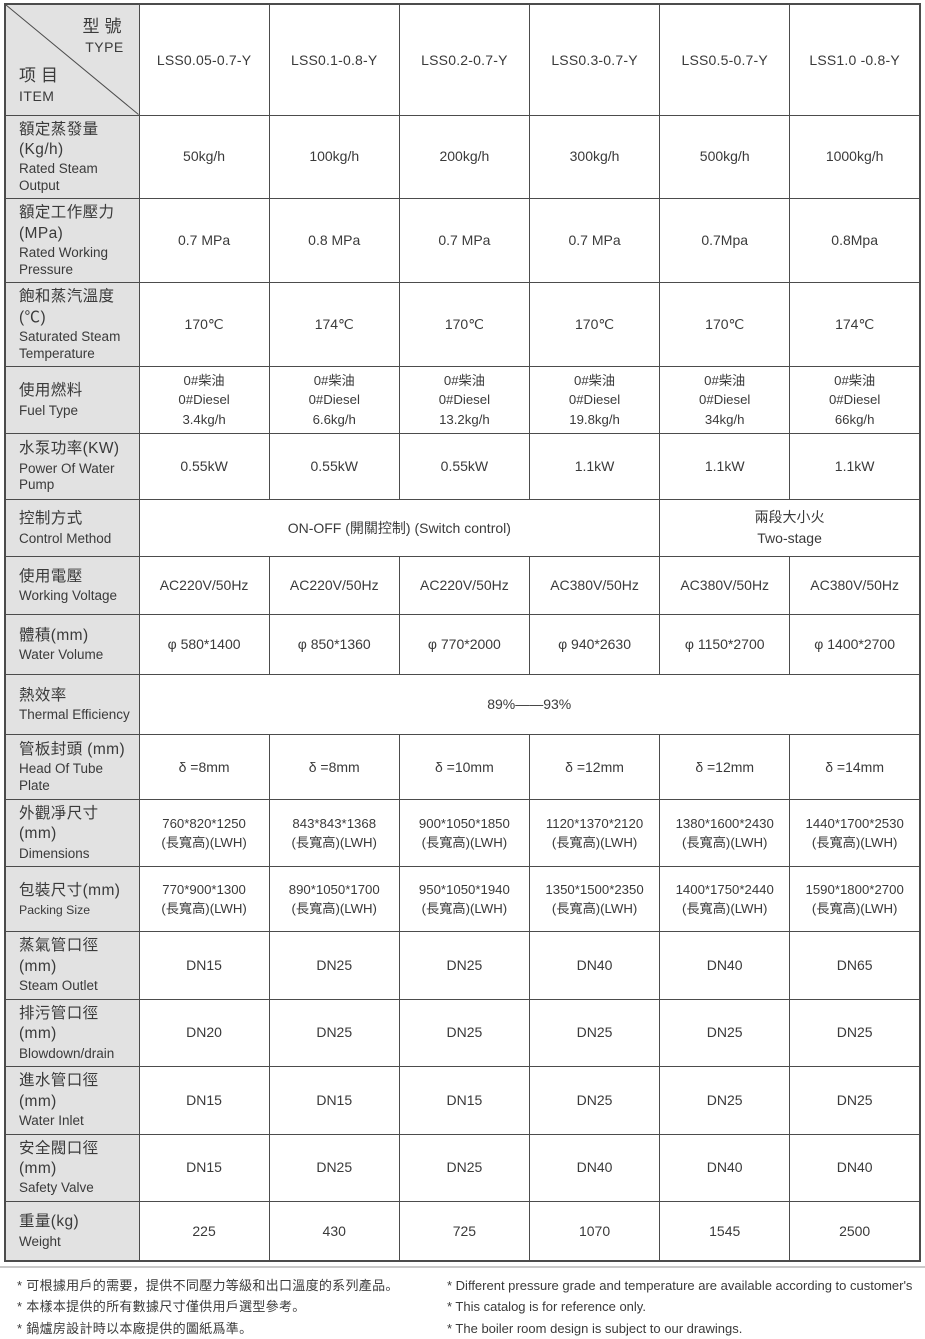 The width and height of the screenshot is (925, 1339). What do you see at coordinates (51, 519) in the screenshot?
I see `row-label-zh: 控制方式` at bounding box center [51, 519].